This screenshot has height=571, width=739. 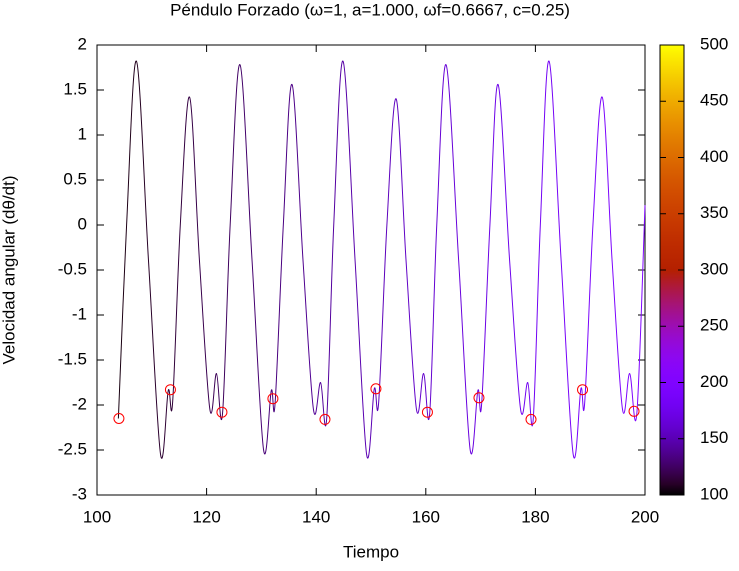 I want to click on colorbar-tick-label: 100, so click(x=714, y=493).